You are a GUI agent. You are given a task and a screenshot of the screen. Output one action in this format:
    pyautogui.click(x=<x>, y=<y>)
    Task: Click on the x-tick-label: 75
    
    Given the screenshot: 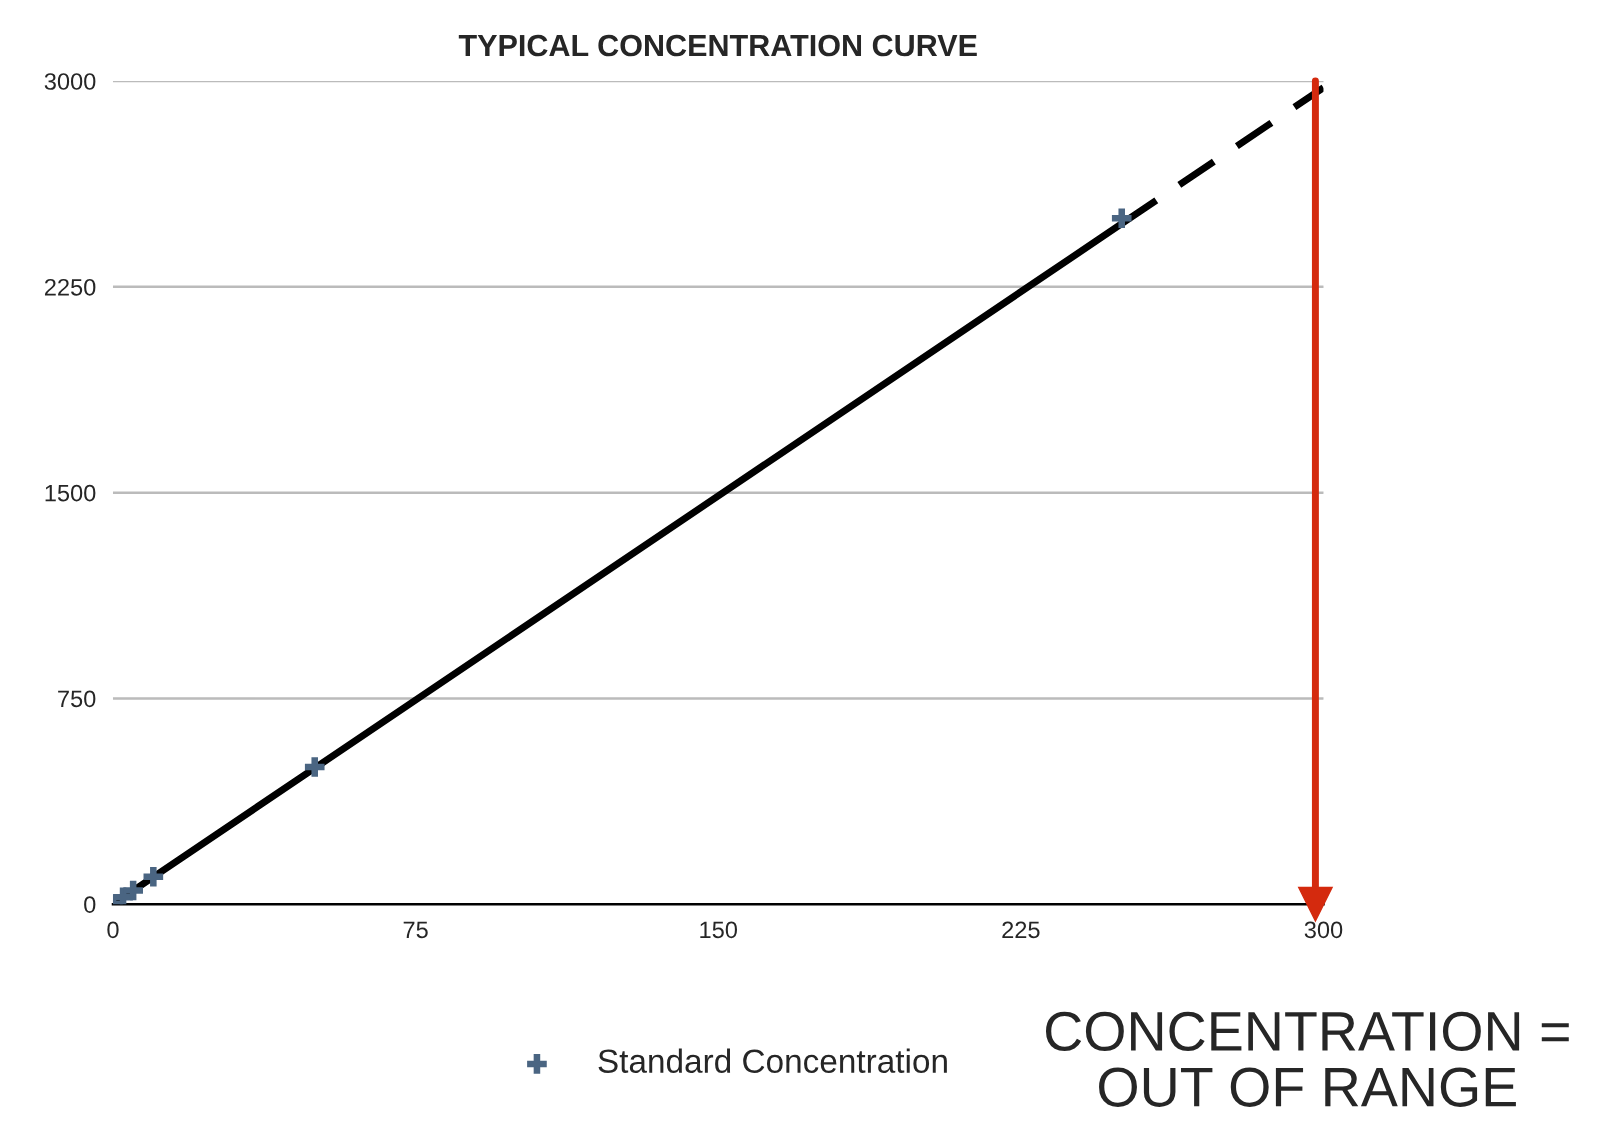 What is the action you would take?
    pyautogui.click(x=415, y=930)
    